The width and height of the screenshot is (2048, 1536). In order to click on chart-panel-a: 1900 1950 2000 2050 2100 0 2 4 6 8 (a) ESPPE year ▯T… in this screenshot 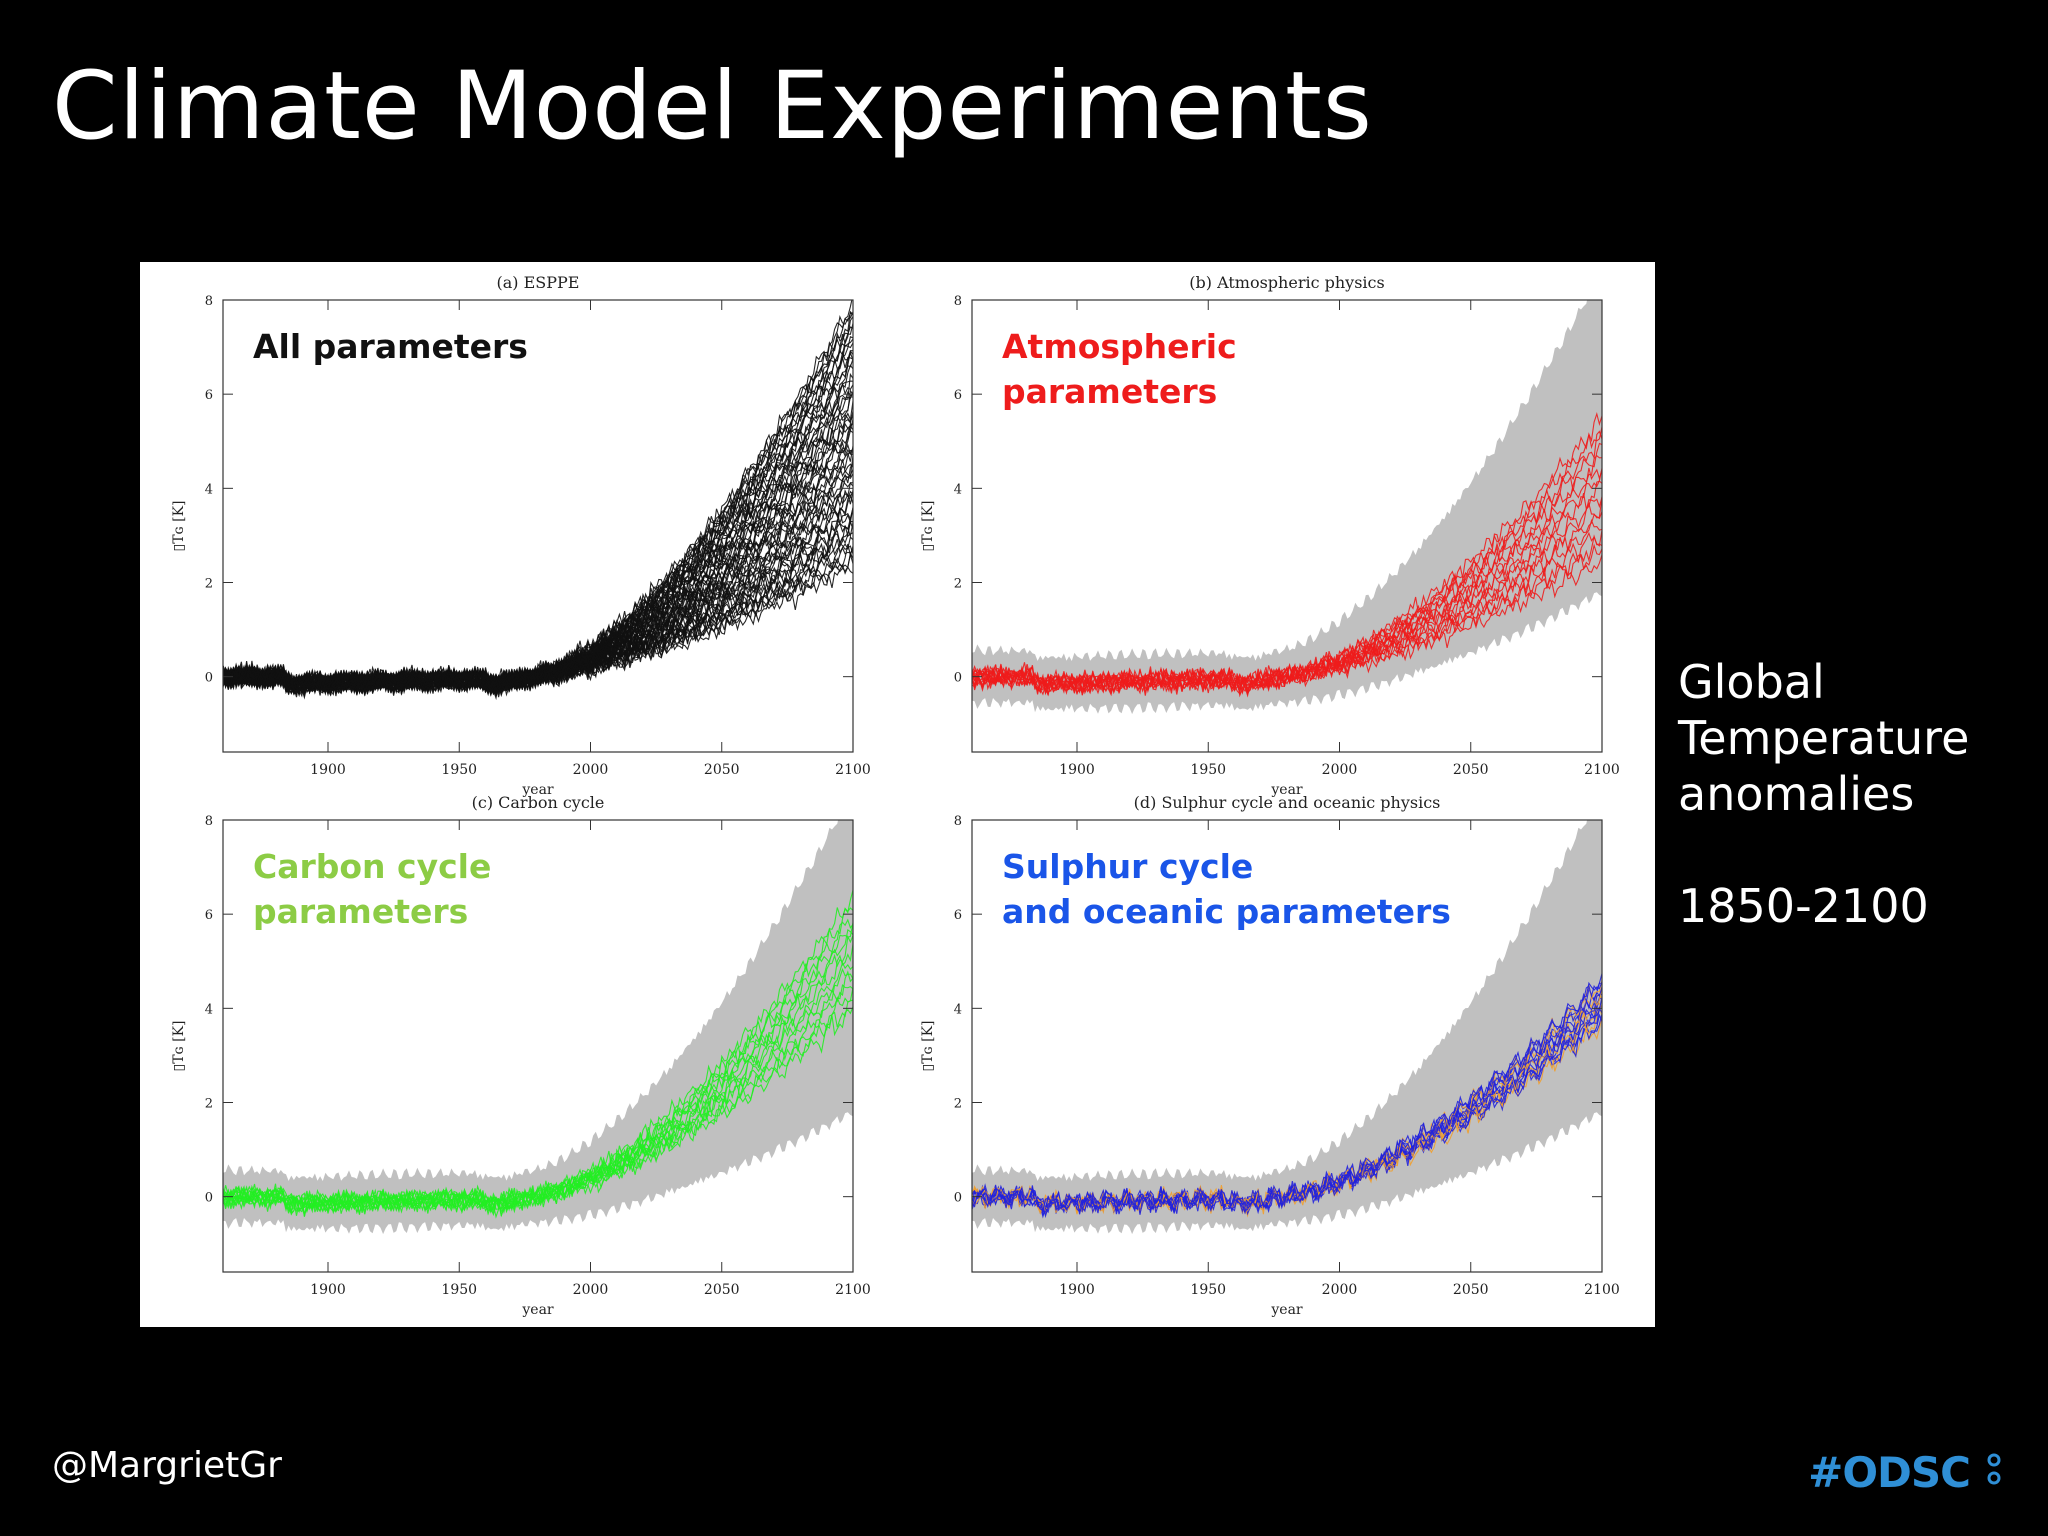, I will do `click(521, 535)`.